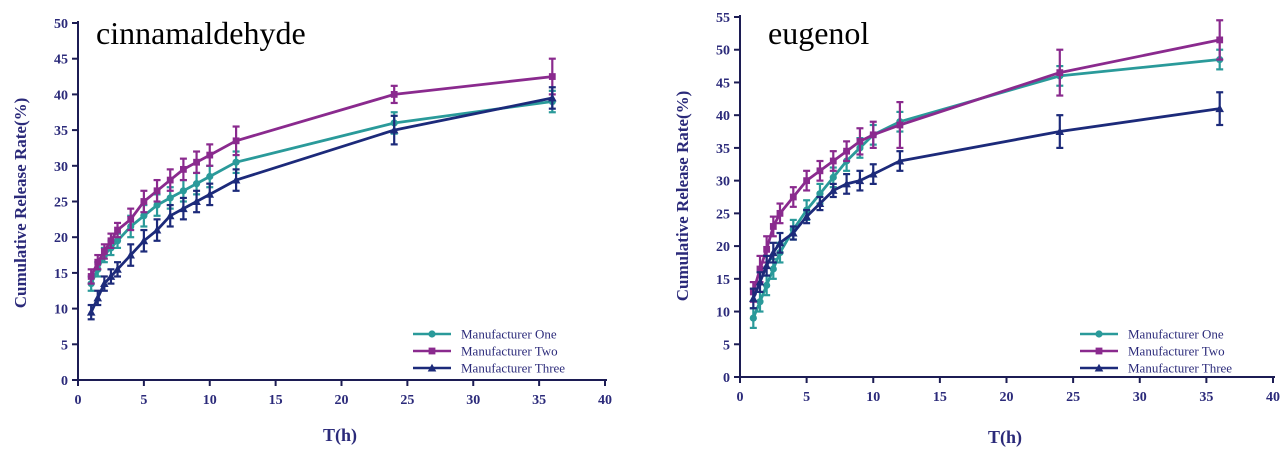 Image resolution: width=1287 pixels, height=450 pixels. I want to click on legend-entry: Manufacturer Two, so click(1152, 351).